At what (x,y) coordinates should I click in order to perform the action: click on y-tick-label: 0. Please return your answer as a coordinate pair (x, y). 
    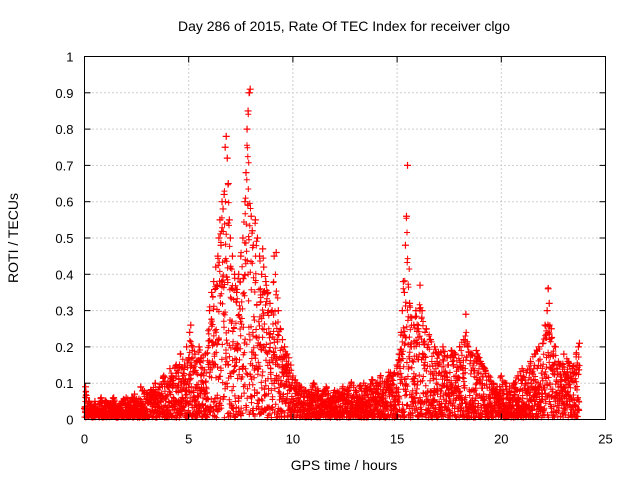
    Looking at the image, I should click on (69, 420).